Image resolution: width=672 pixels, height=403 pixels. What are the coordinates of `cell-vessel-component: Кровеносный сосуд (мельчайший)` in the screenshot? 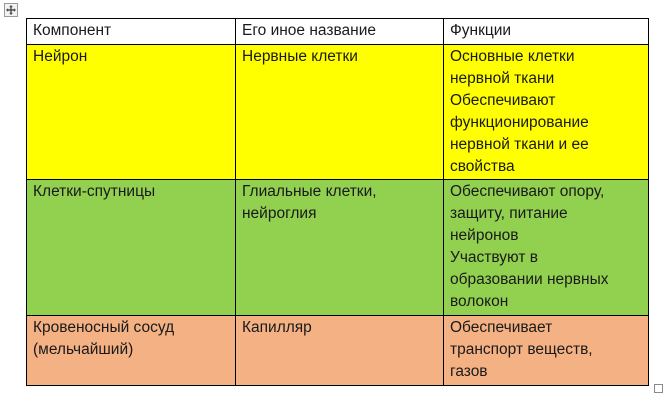 It's located at (131, 350).